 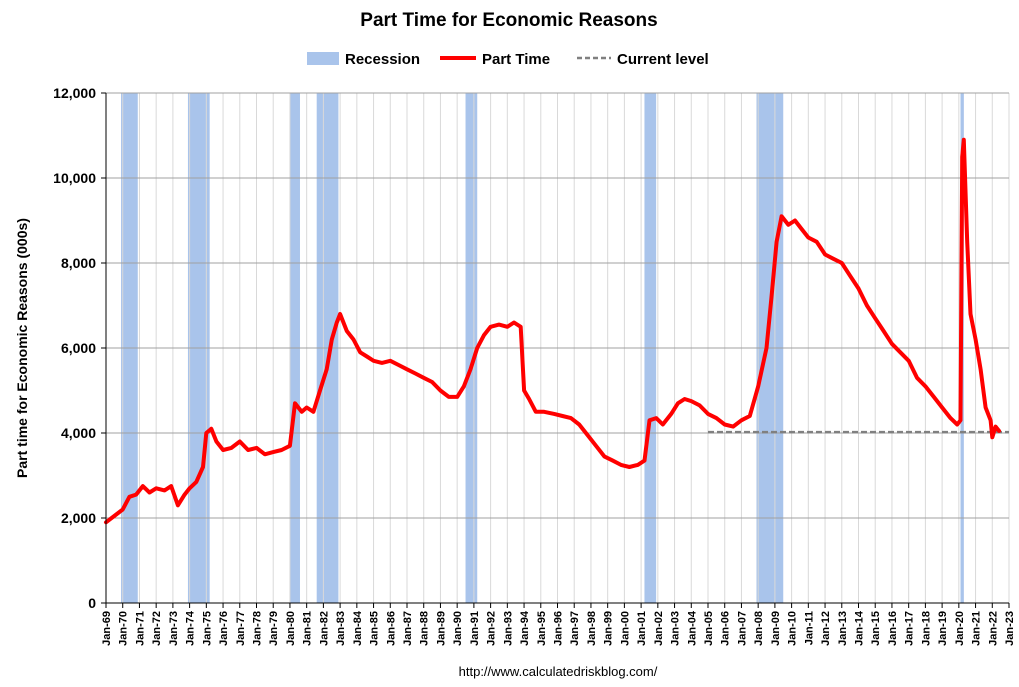 I want to click on x-tick-label-10: Jan-79, so click(x=274, y=628).